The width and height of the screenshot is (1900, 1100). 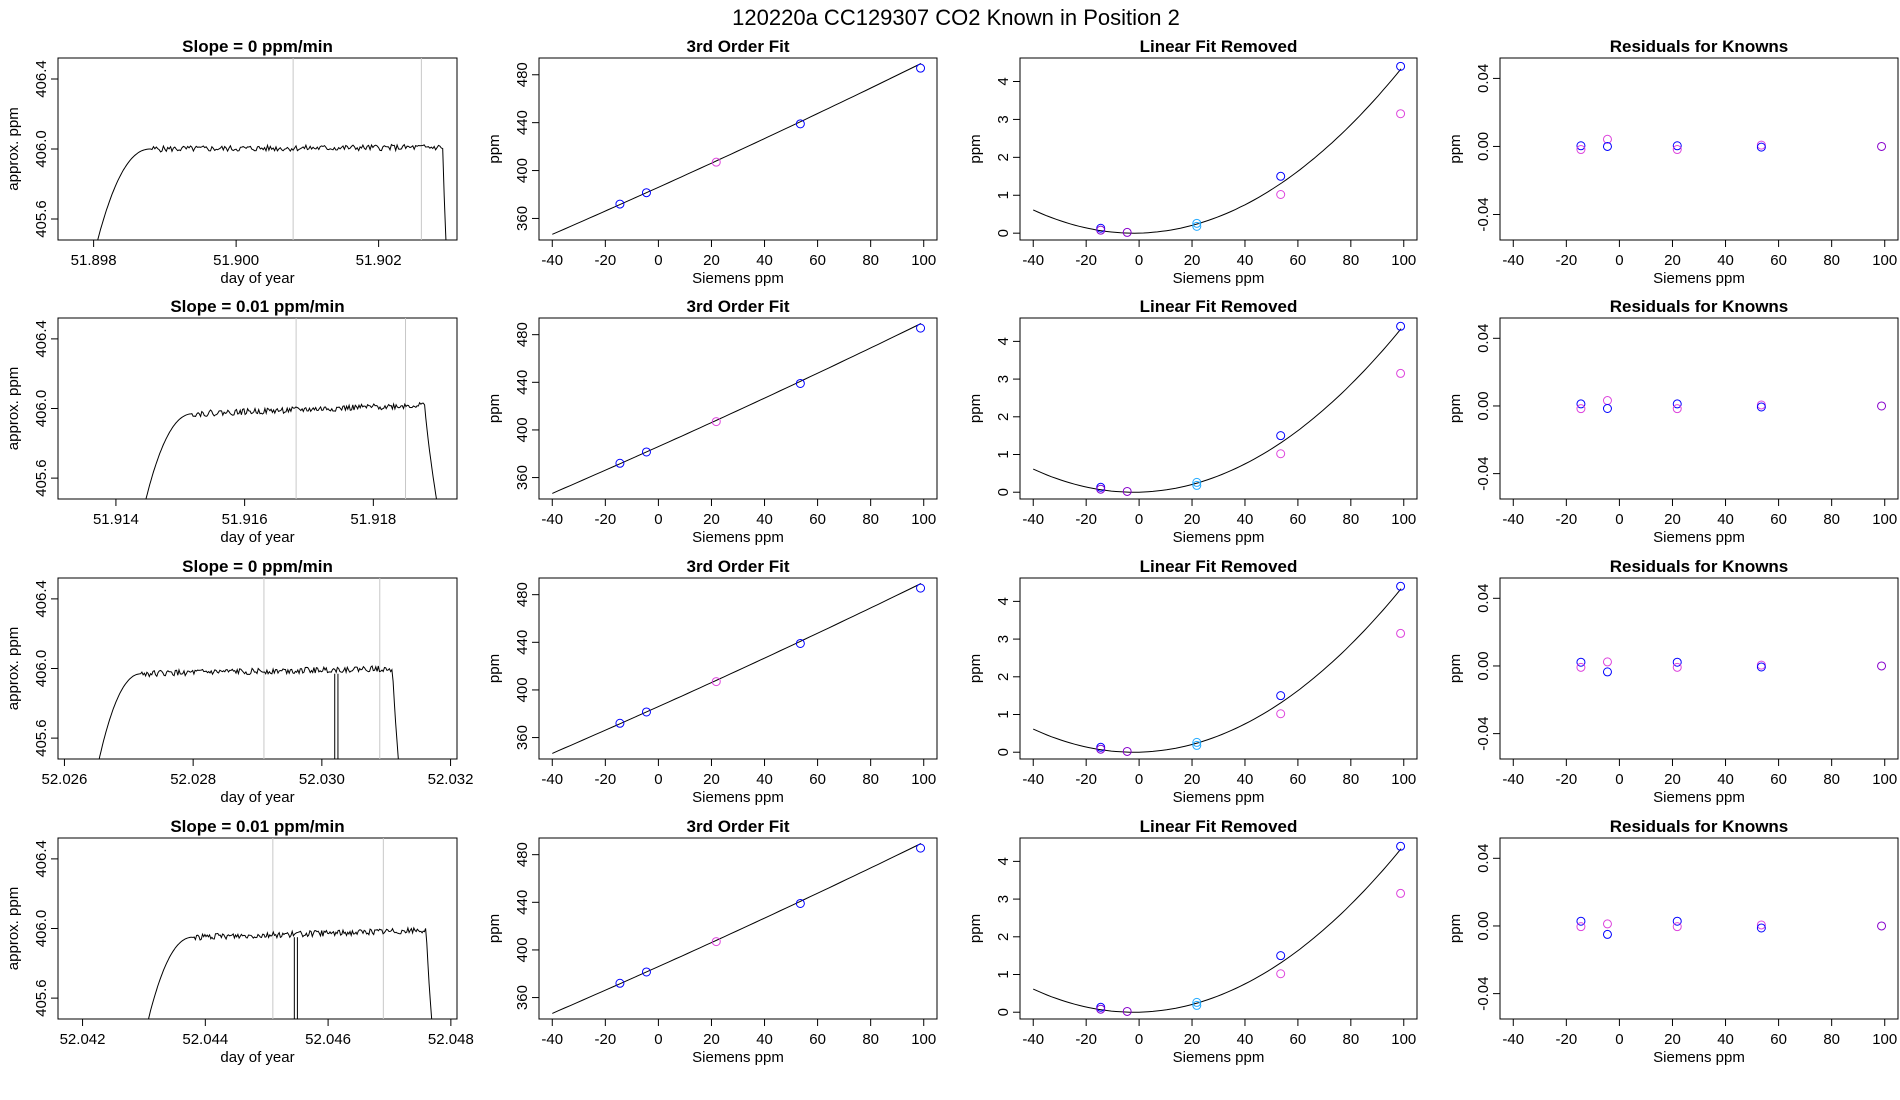 I want to click on timeseries-plot-area, so click(x=272, y=149).